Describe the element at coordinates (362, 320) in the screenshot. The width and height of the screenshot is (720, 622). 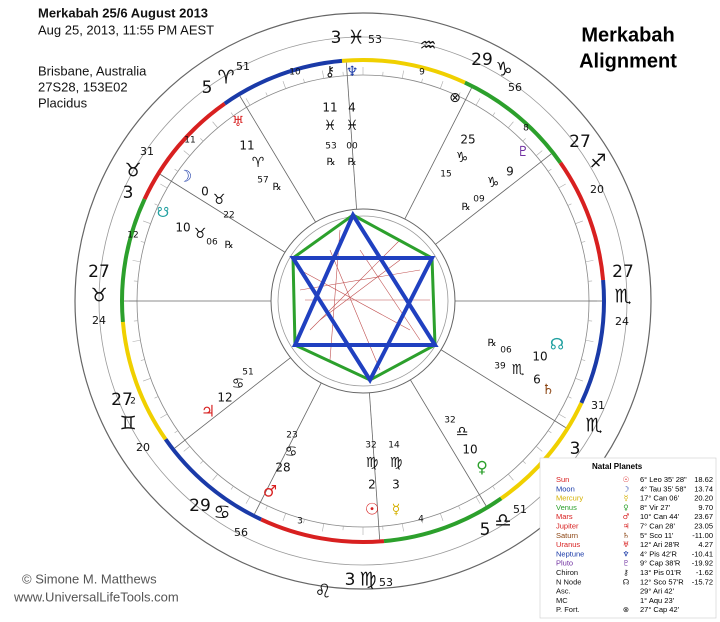
I see `star-triangle` at that location.